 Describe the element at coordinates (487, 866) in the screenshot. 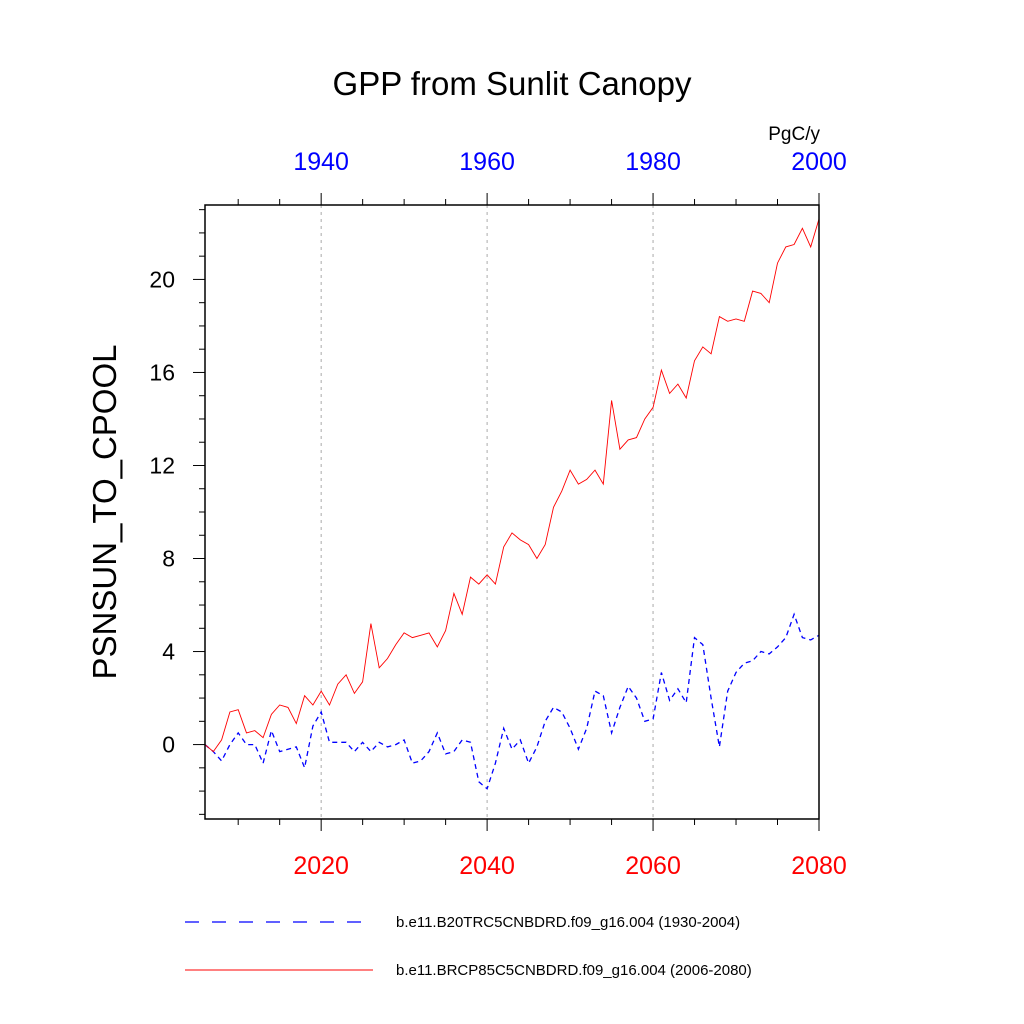

I see `bottom-x-tick-label: 2040` at that location.